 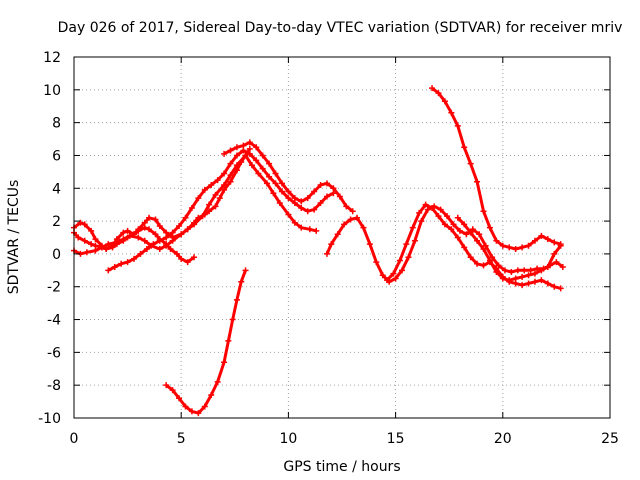 I want to click on series-line, so click(x=221, y=210).